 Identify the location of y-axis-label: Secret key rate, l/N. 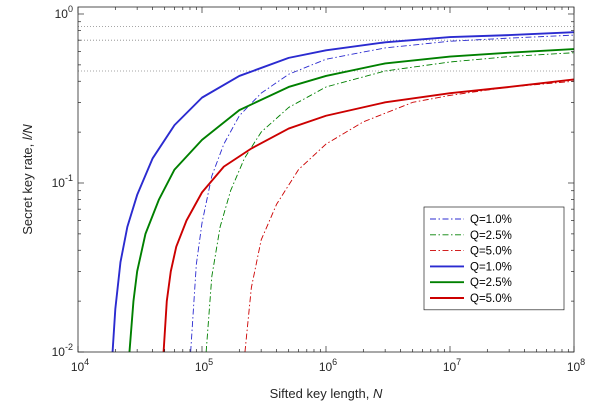
(27, 179).